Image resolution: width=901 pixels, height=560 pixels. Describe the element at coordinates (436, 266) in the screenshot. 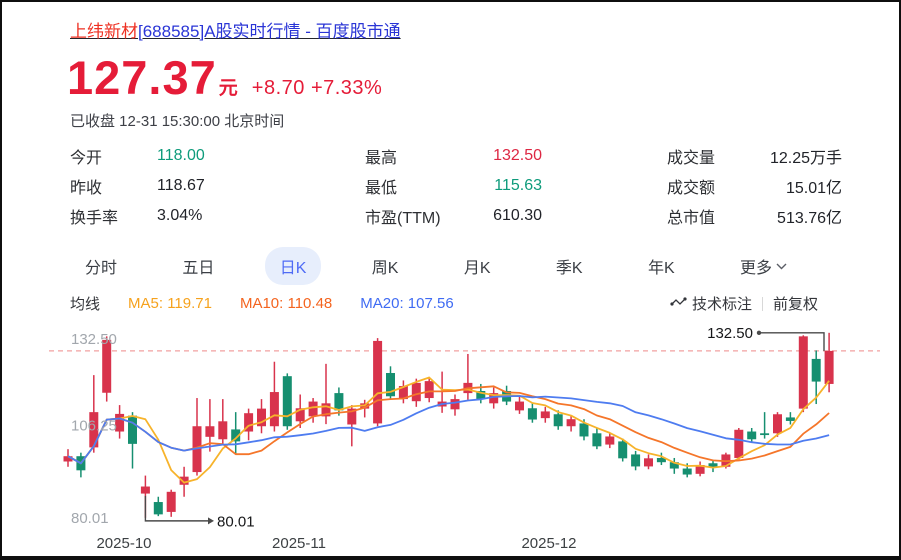

I see `kline-period-tabs: 分时 五日 日K 周K 月K 季K 年K 更多` at that location.